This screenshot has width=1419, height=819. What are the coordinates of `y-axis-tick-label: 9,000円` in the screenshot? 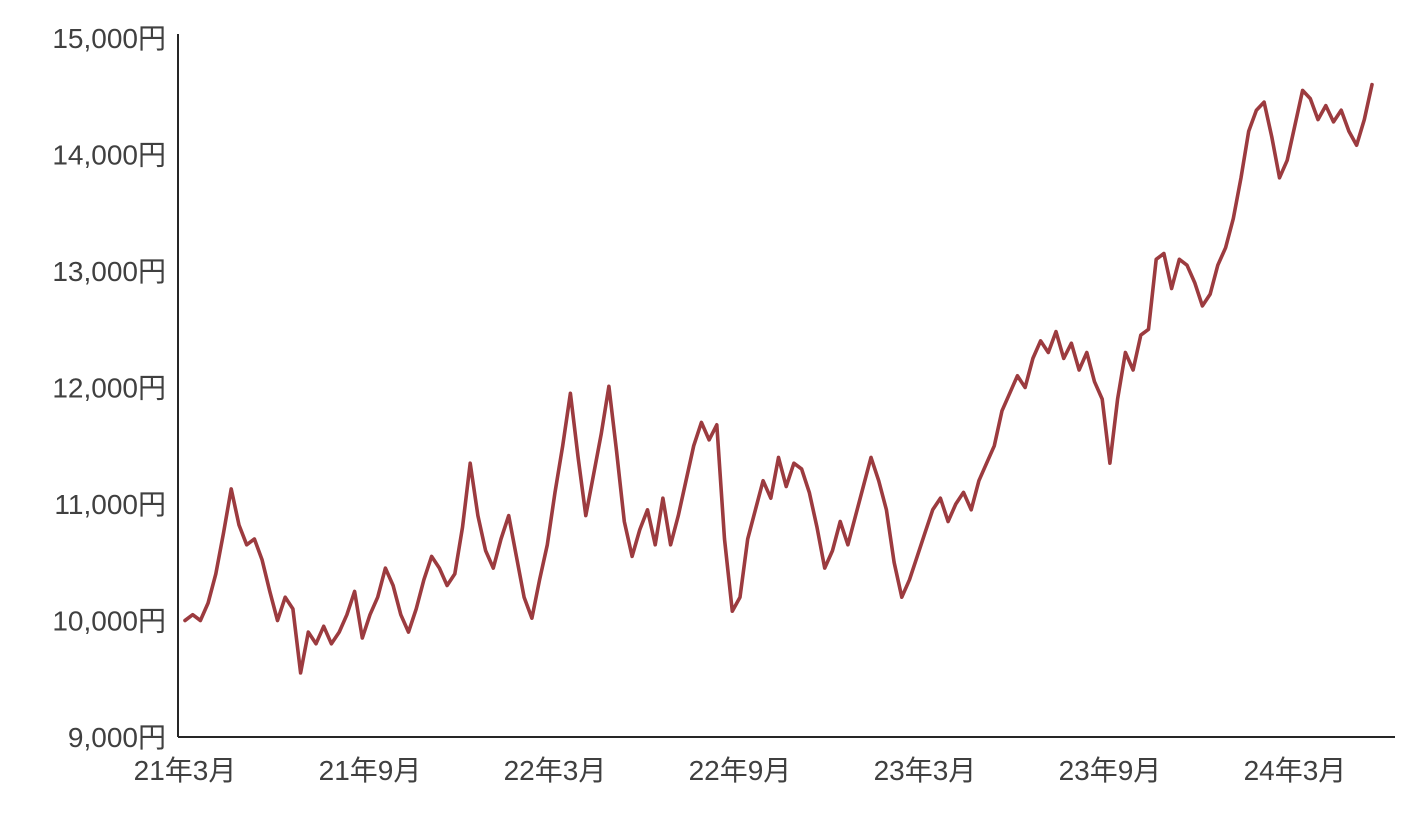 It's located at (117, 737).